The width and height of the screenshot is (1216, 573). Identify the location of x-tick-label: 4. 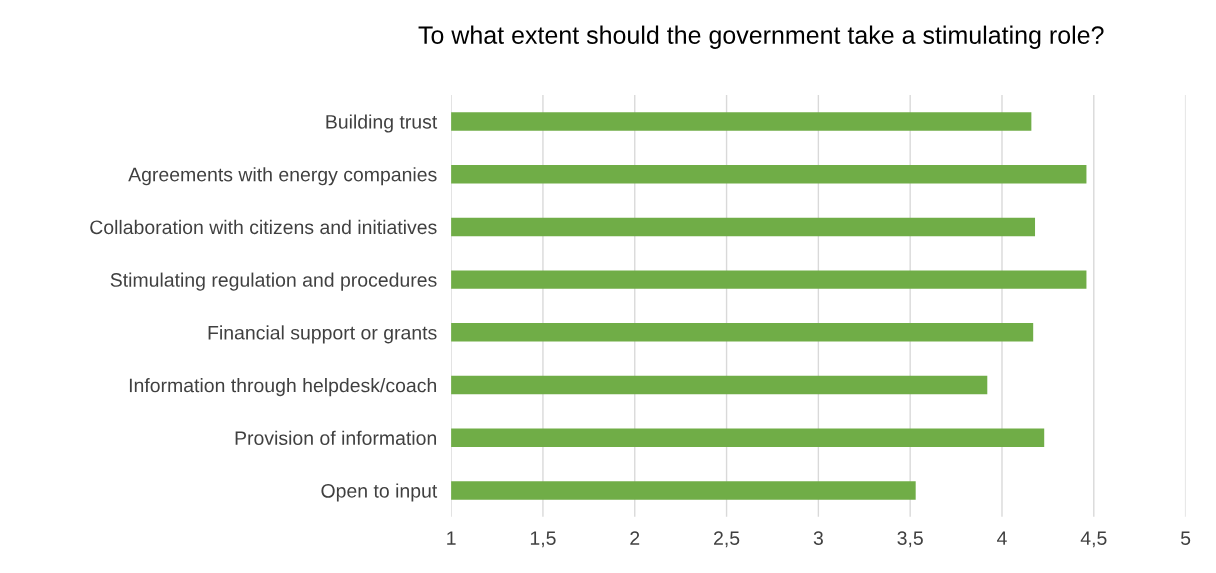
(1002, 538).